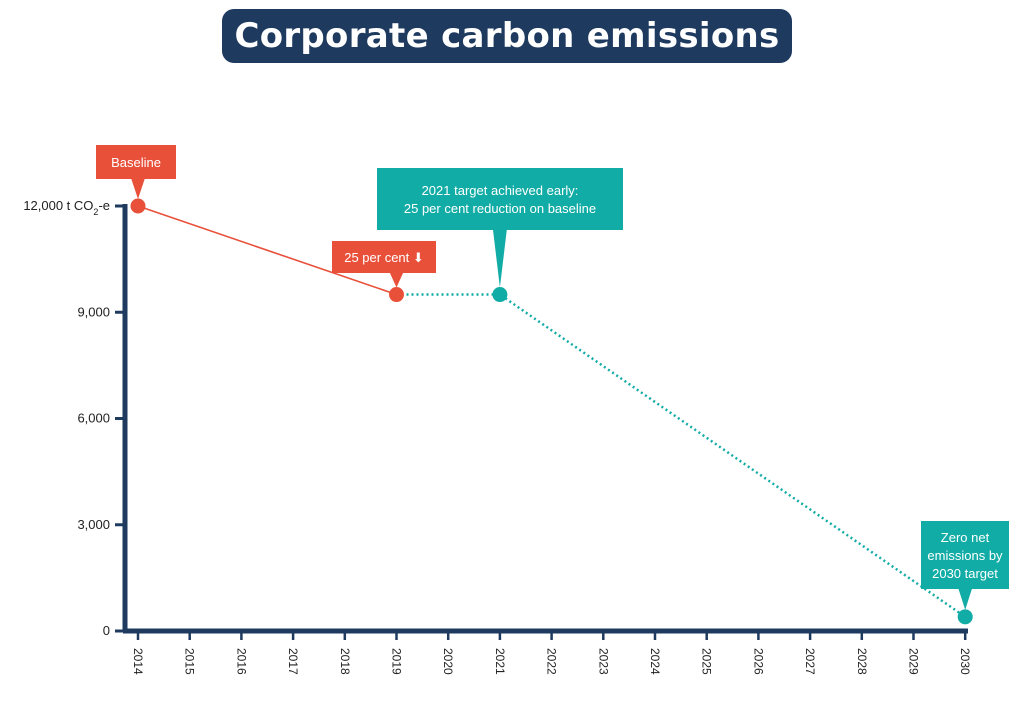 Image resolution: width=1021 pixels, height=709 pixels. Describe the element at coordinates (507, 36) in the screenshot. I see `chart-title: Corporate carbon emissions` at that location.